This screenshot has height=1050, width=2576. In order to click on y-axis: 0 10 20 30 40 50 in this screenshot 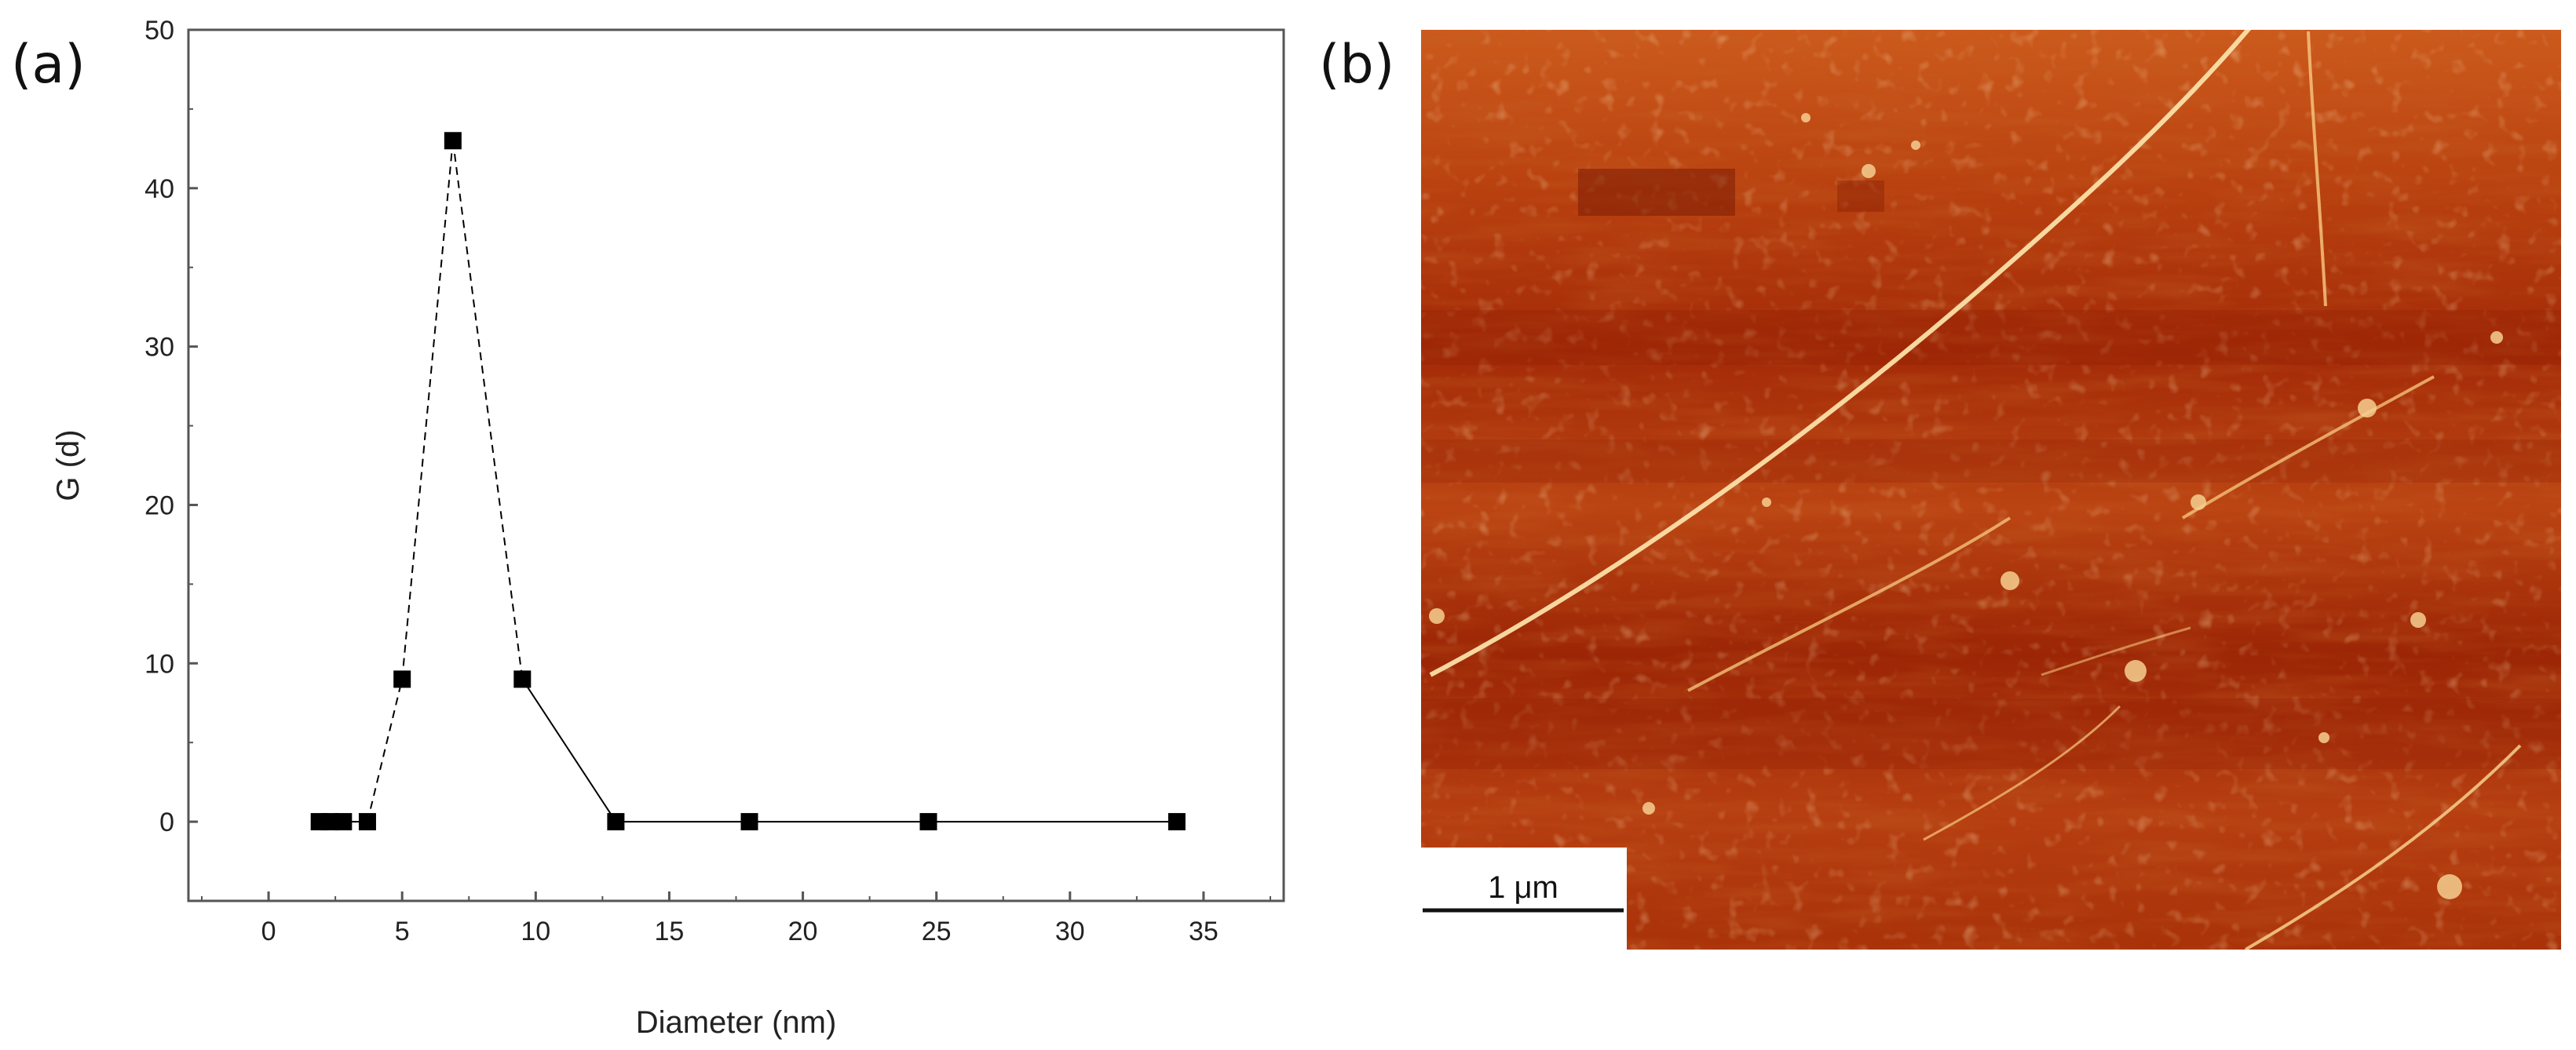, I will do `click(171, 459)`.